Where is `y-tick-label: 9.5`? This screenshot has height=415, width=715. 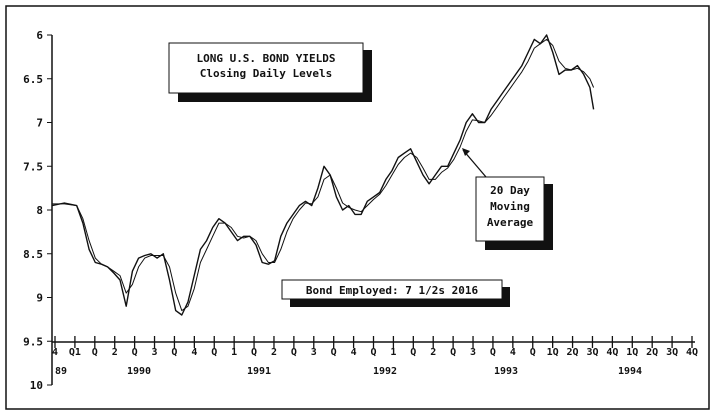 y-tick-label: 9.5 is located at coordinates (33, 341).